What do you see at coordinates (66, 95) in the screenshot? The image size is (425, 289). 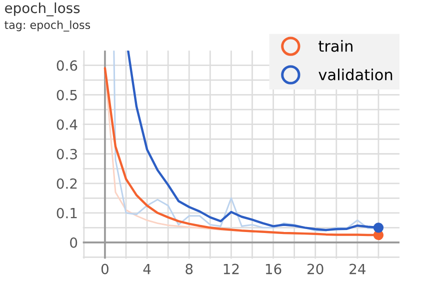 I see `y-tick-label: 0.5` at bounding box center [66, 95].